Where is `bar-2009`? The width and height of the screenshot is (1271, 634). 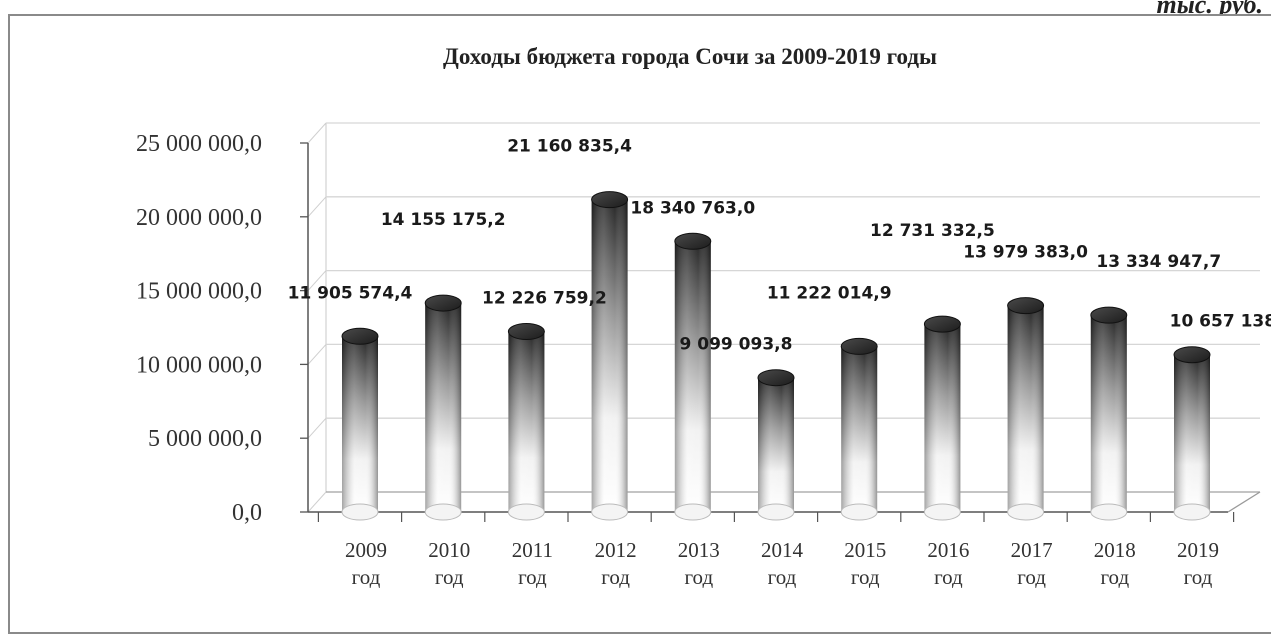 bar-2009 is located at coordinates (360, 424).